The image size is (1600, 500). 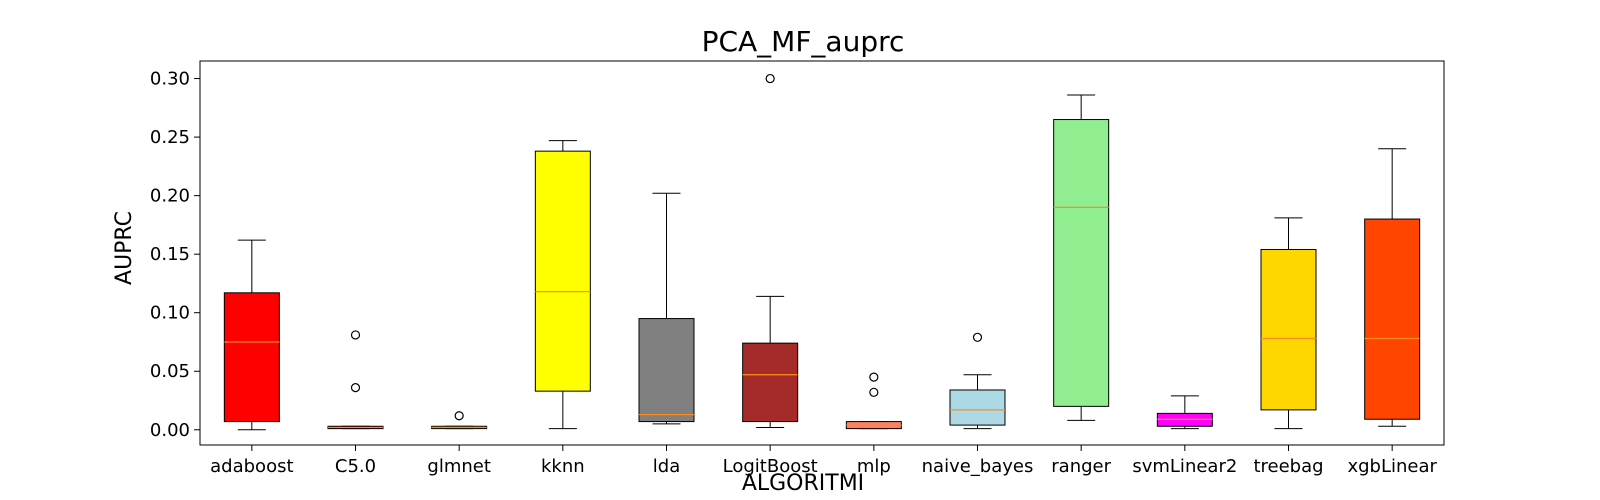 I want to click on x-tick-label-svmlinear2: svmLinear2, so click(x=1184, y=466).